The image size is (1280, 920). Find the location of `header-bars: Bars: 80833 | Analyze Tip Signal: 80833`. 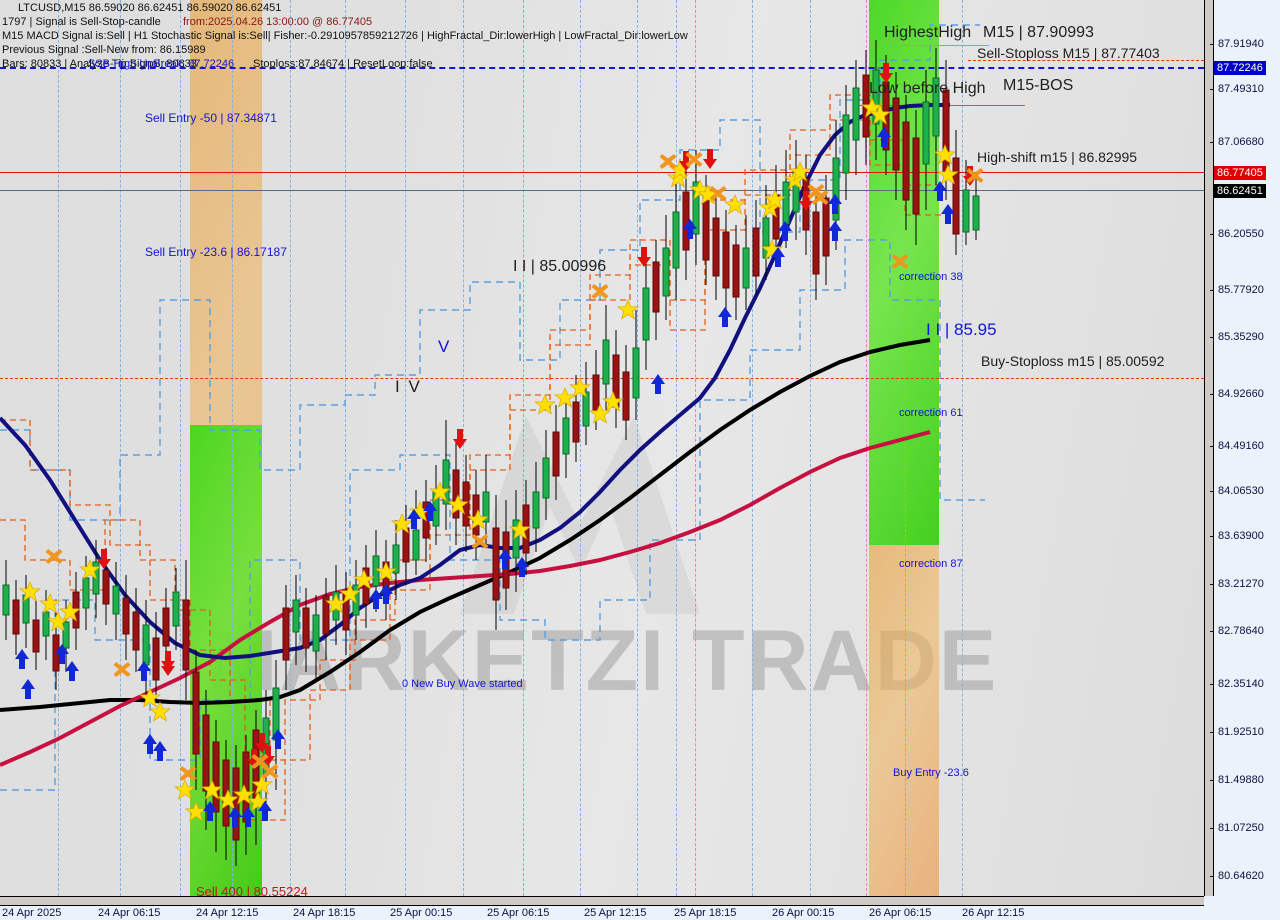

header-bars: Bars: 80833 | Analyze Tip Signal: 80833 is located at coordinates (99, 64).